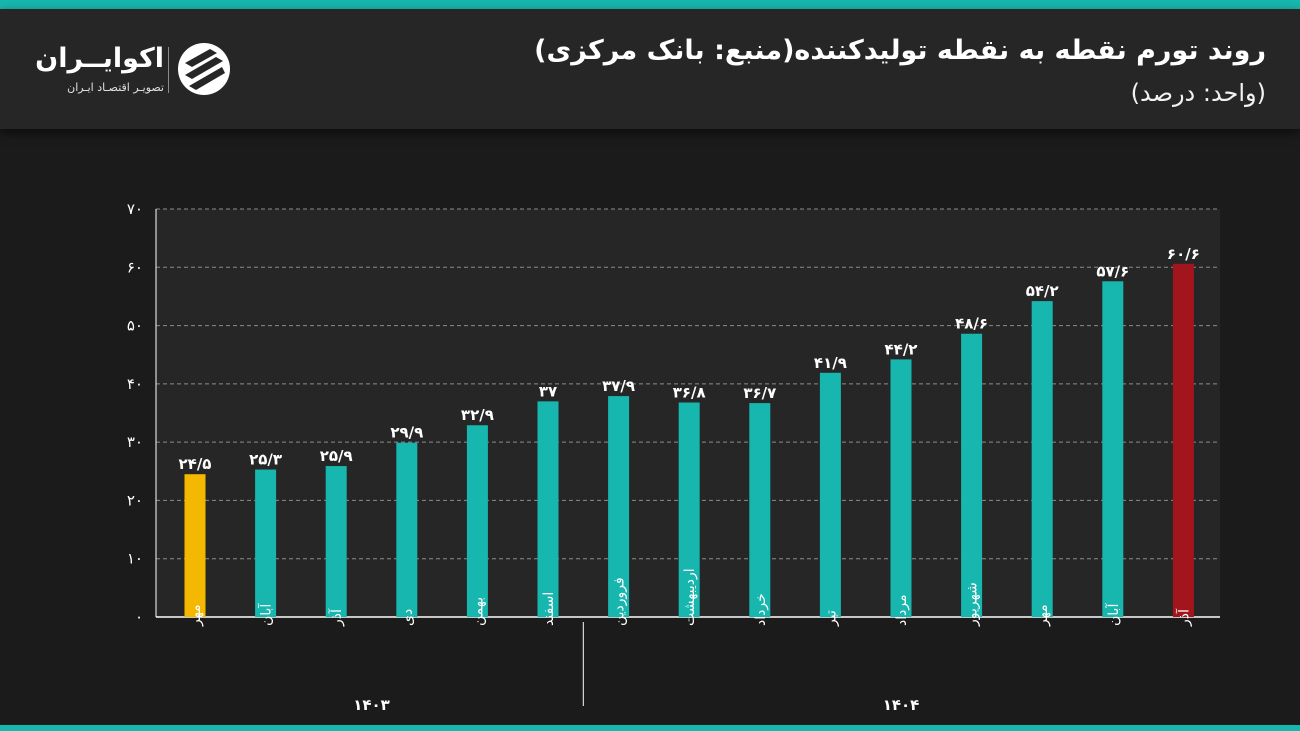  I want to click on value-label-6: ۳۷, so click(548, 391).